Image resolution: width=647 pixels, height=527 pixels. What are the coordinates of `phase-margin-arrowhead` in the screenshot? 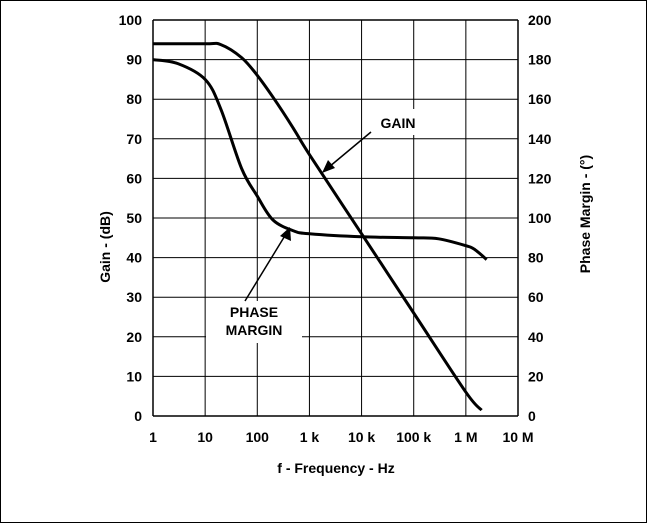 It's located at (285, 234).